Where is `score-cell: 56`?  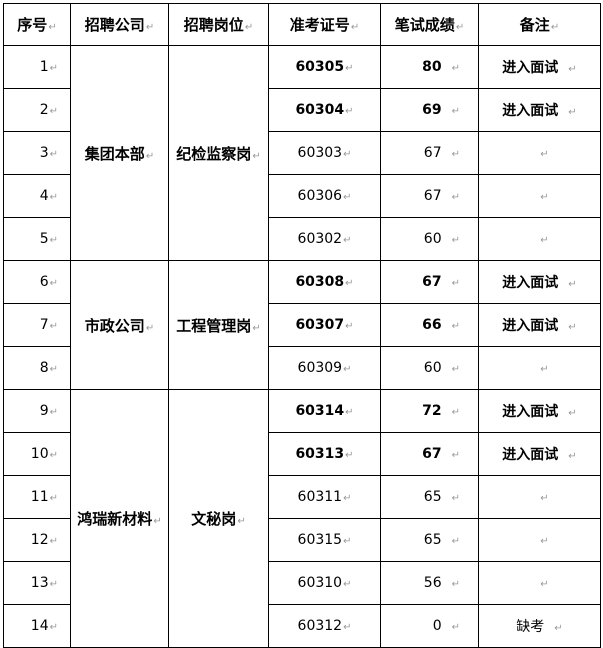 score-cell: 56 is located at coordinates (429, 583).